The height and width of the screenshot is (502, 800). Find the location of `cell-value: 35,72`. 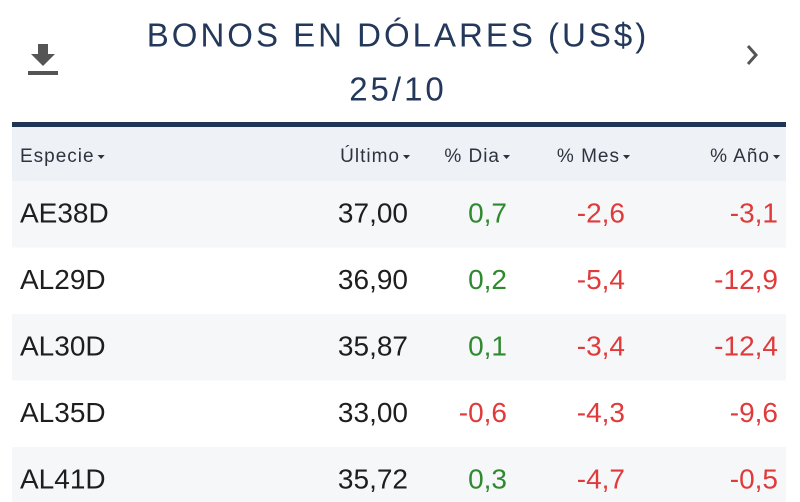

cell-value: 35,72 is located at coordinates (373, 478).